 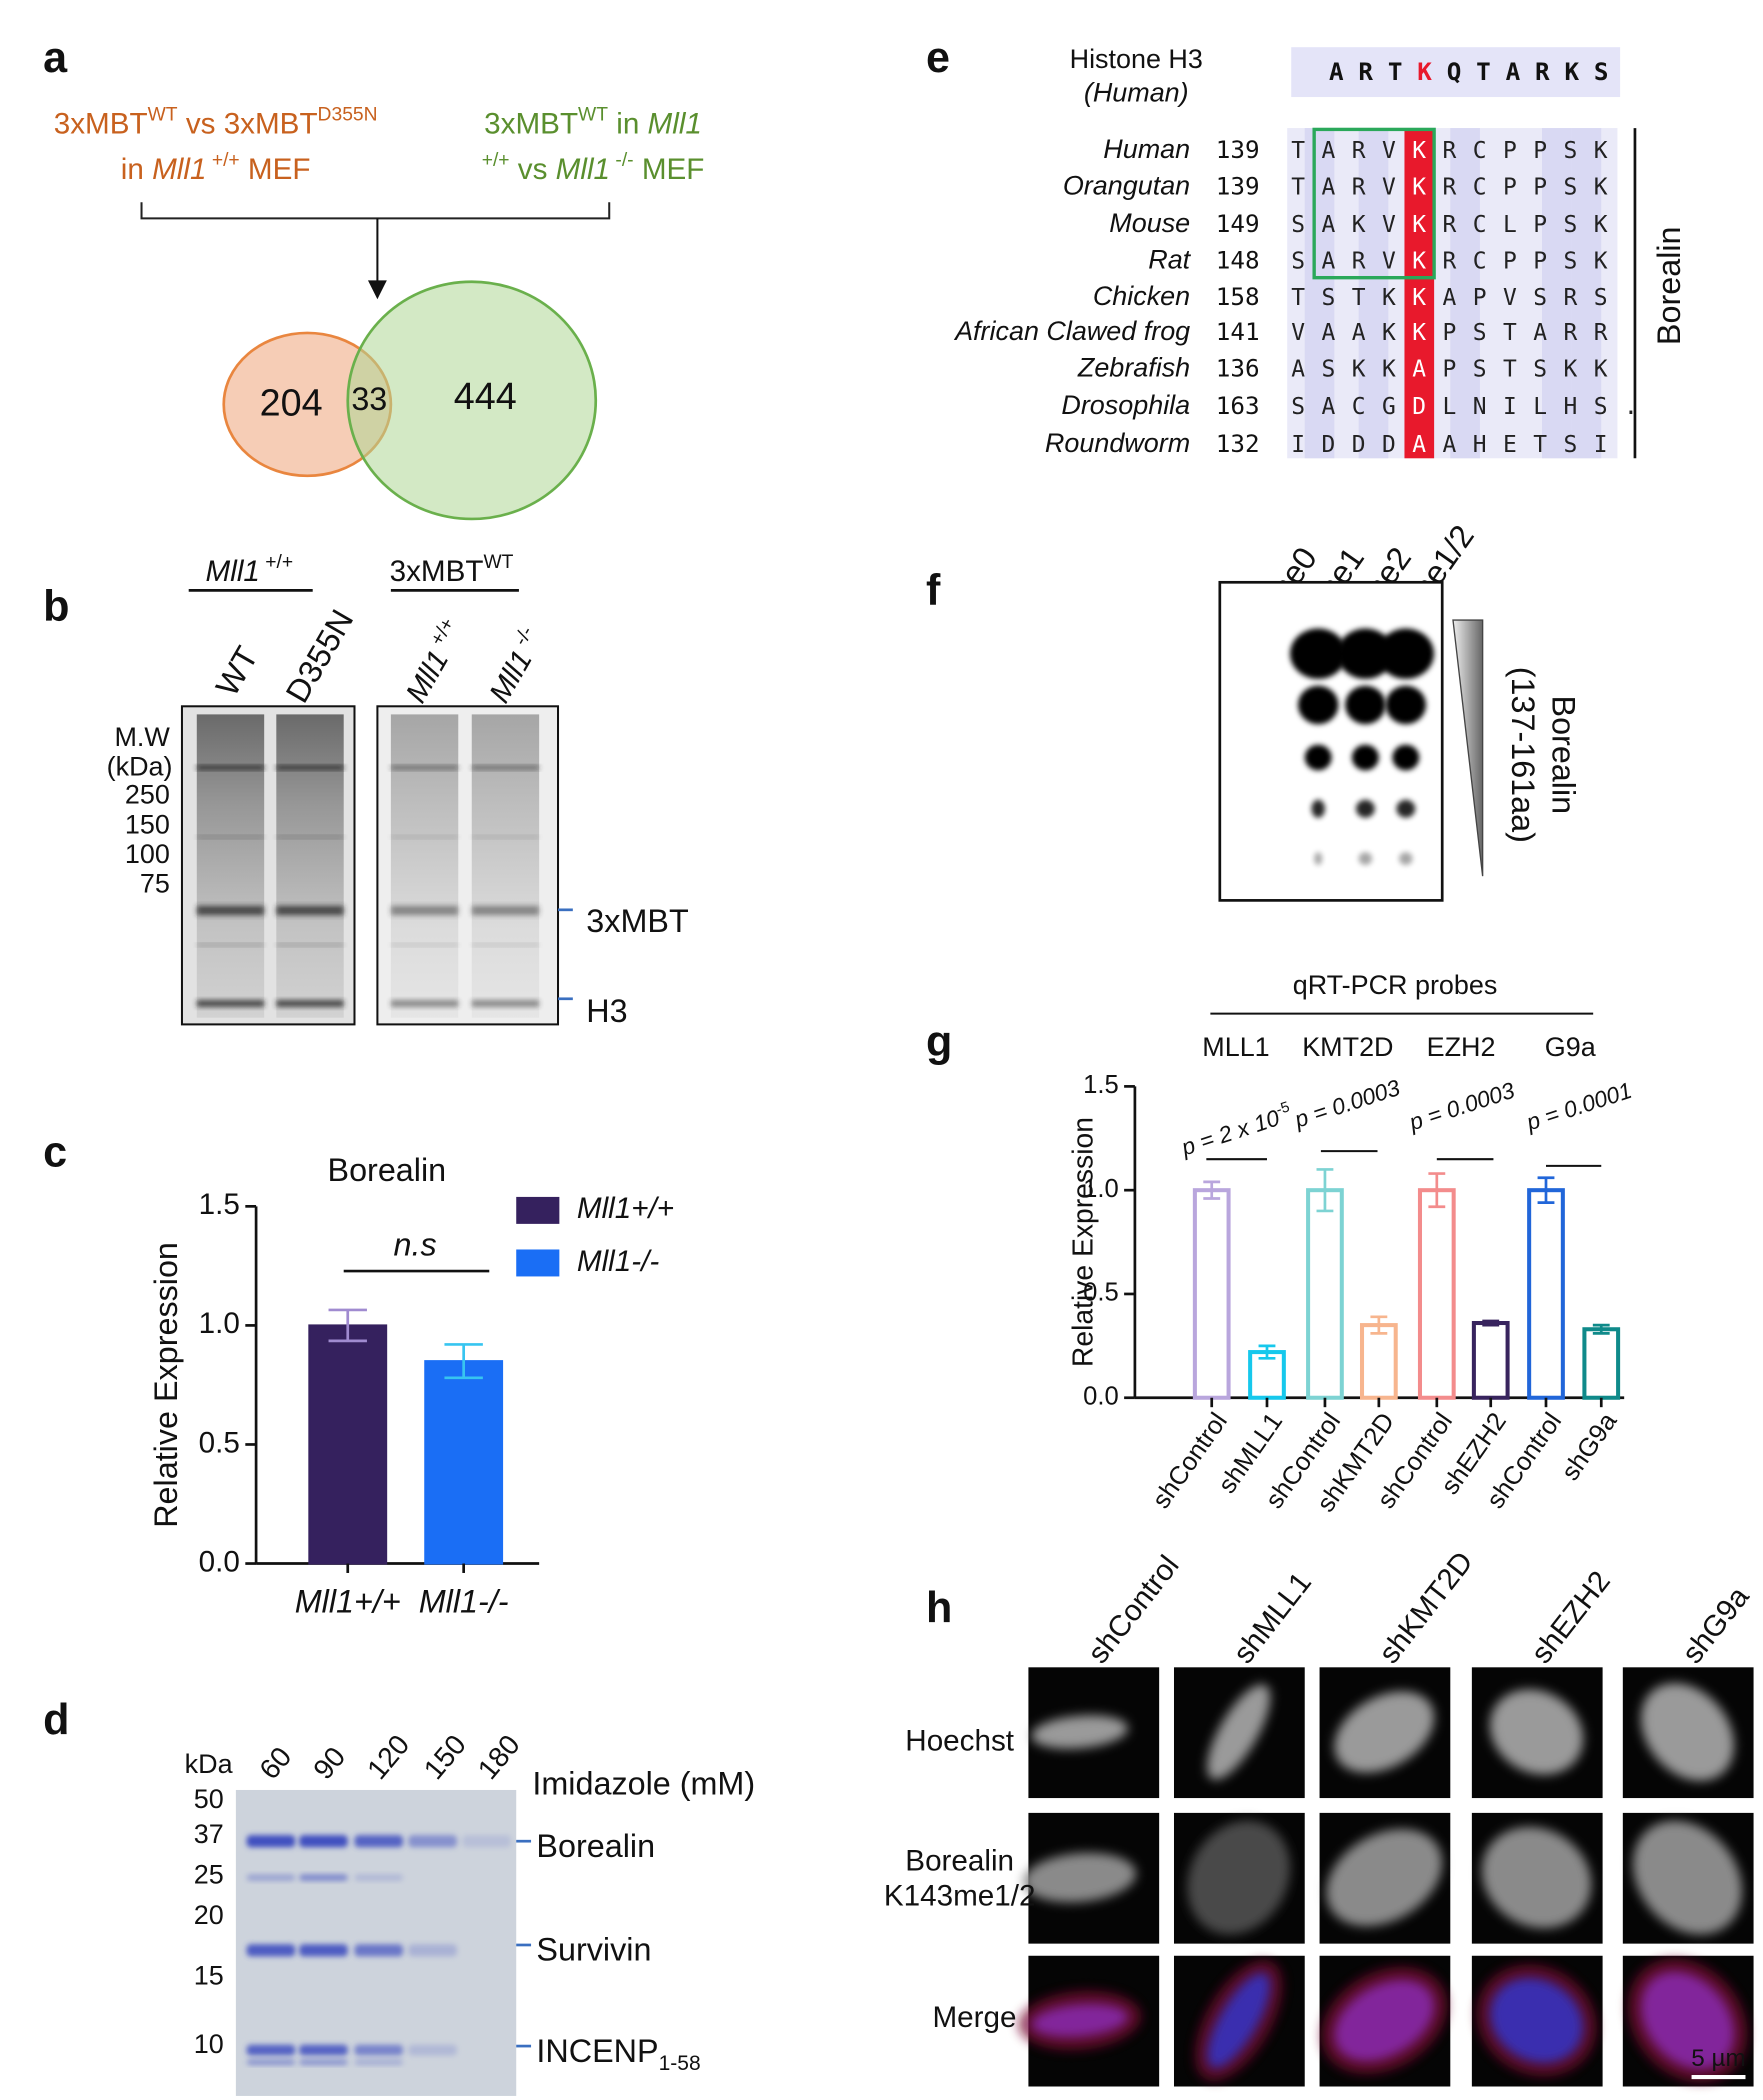 What do you see at coordinates (1235, 1047) in the screenshot?
I see `group-label: MLL1` at bounding box center [1235, 1047].